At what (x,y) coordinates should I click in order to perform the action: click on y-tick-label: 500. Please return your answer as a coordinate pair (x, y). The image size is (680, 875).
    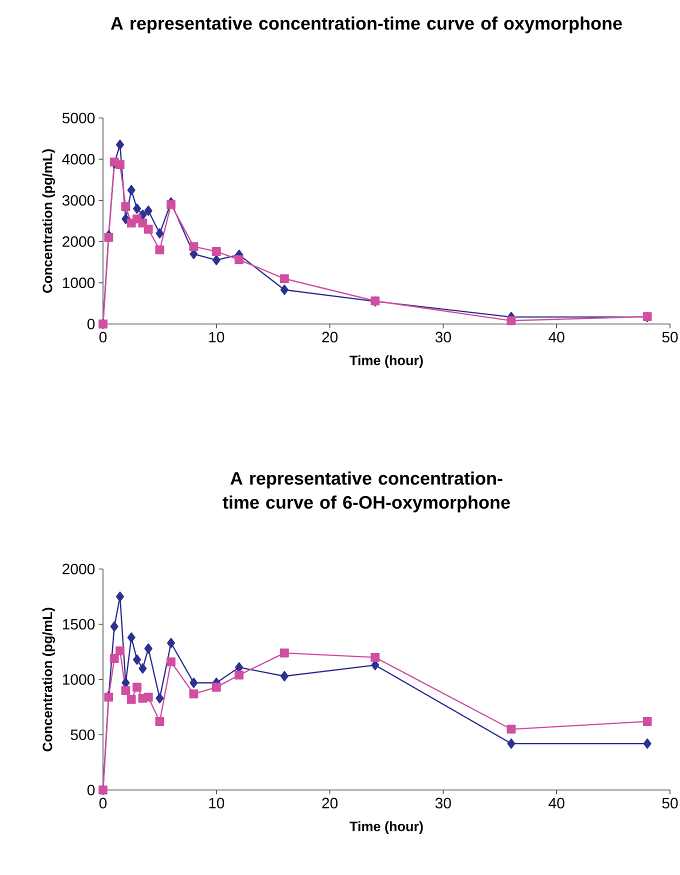
    Looking at the image, I should click on (82, 734).